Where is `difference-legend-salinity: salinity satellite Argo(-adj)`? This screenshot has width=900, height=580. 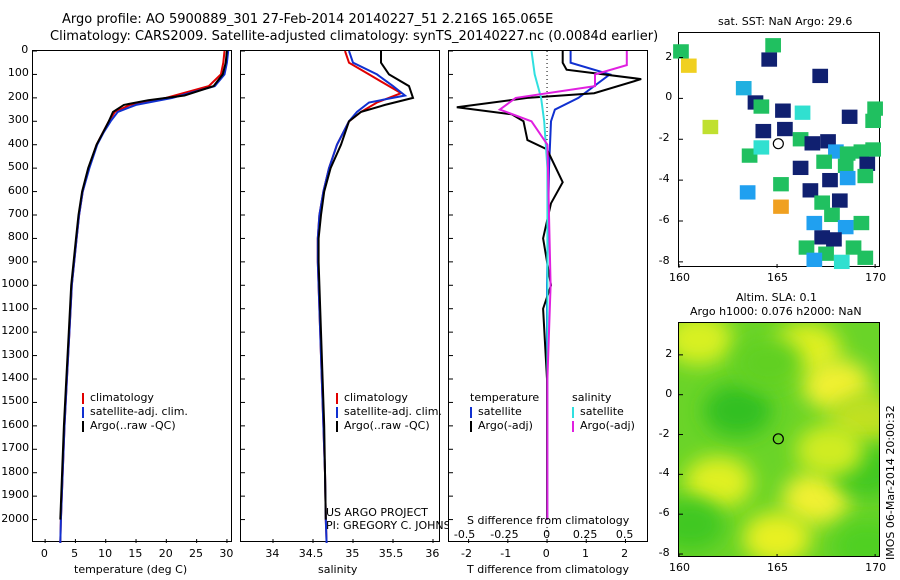
difference-legend-salinity: salinity satellite Argo(-adj) is located at coordinates (603, 412).